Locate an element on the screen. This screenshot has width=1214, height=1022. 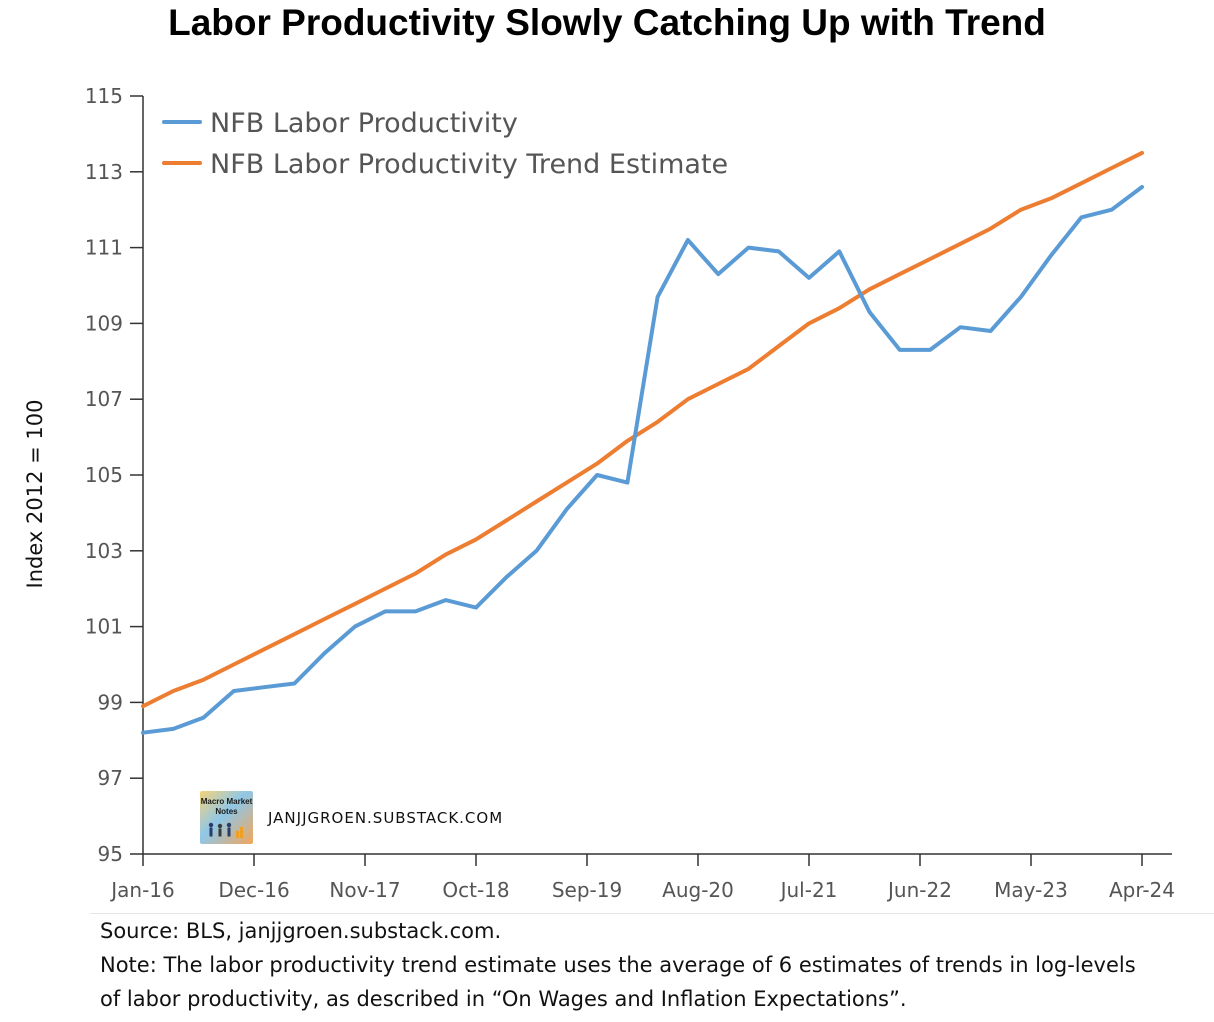
x-tick-label: Aug-20 is located at coordinates (698, 890).